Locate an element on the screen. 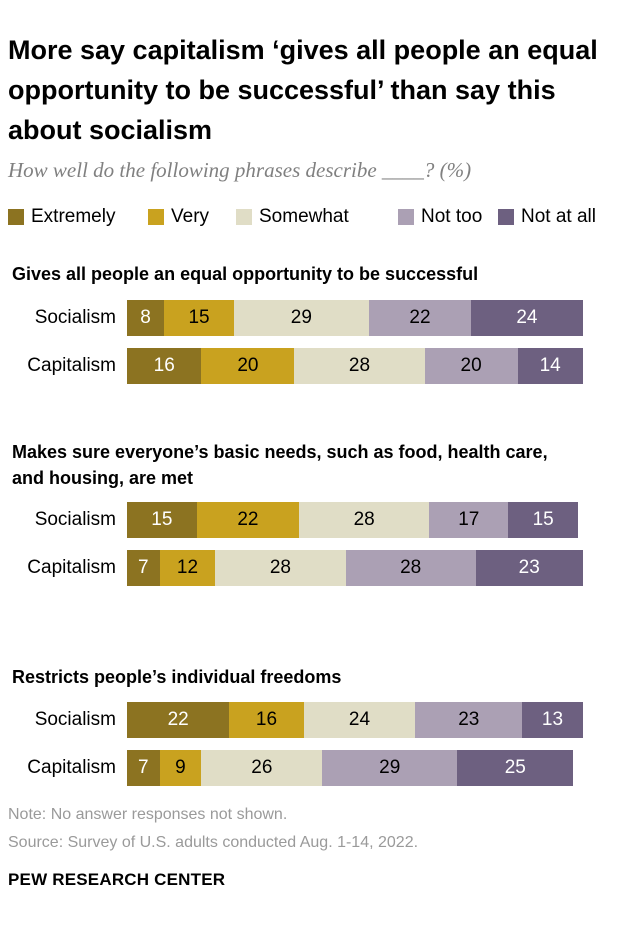 Image resolution: width=620 pixels, height=928 pixels. bar-segment-very: 20 is located at coordinates (248, 366).